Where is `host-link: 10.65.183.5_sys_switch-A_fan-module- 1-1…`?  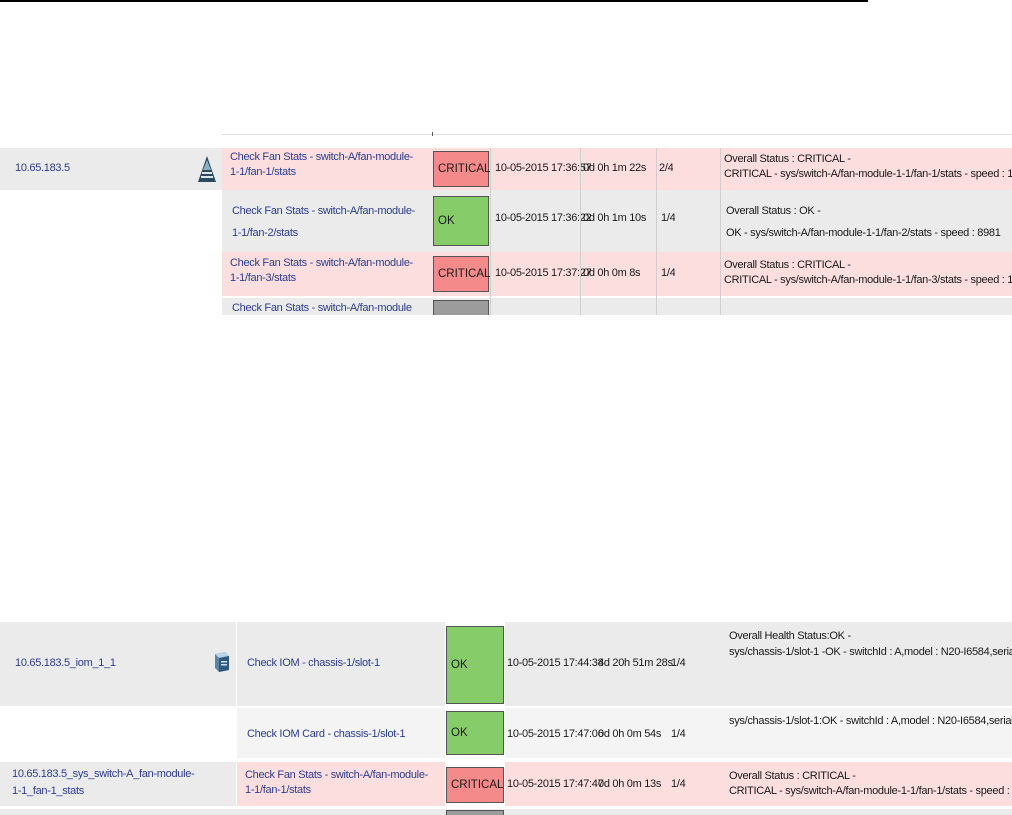 host-link: 10.65.183.5_sys_switch-A_fan-module- 1-1… is located at coordinates (103, 783).